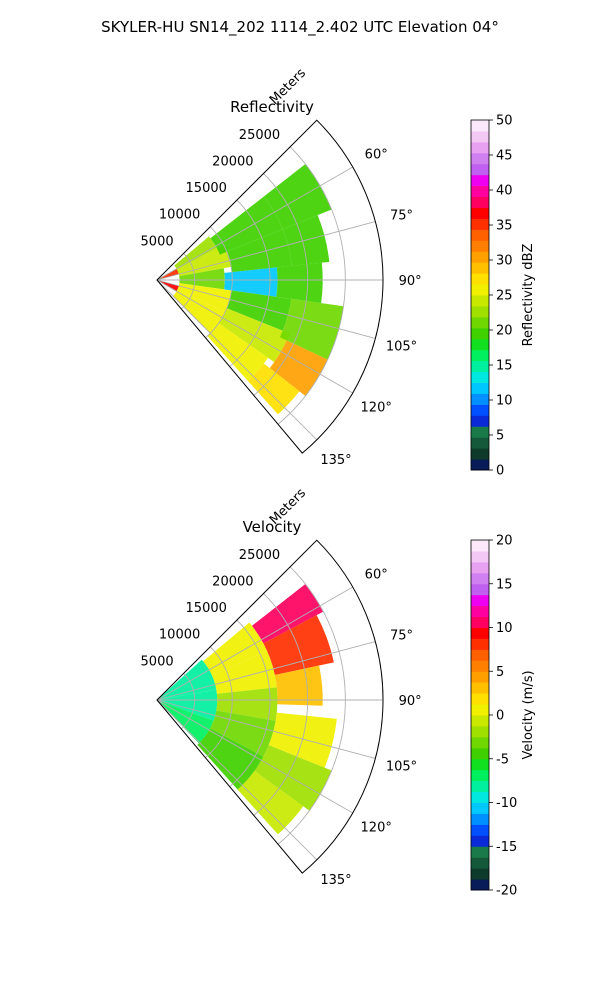 The height and width of the screenshot is (1000, 600). Describe the element at coordinates (506, 803) in the screenshot. I see `colorbar-tick-label: -10` at that location.